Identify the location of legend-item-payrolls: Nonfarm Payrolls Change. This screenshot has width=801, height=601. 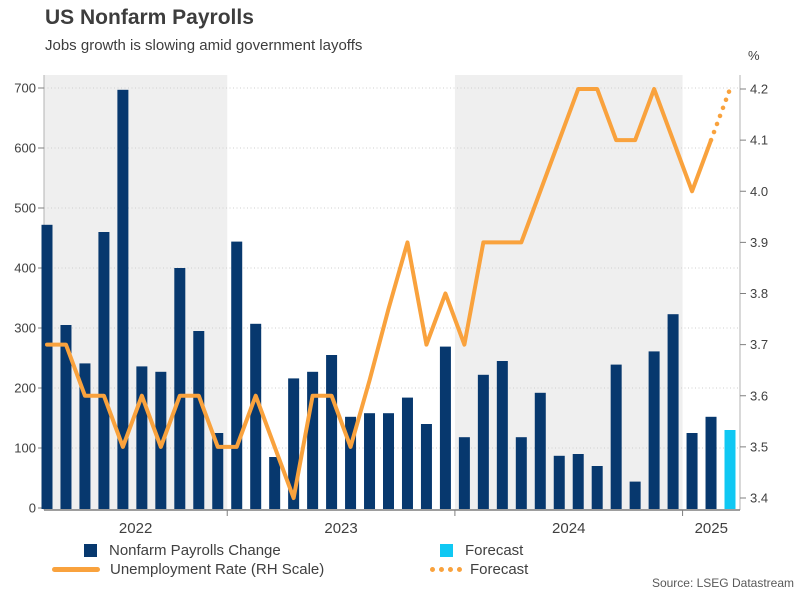
(182, 550).